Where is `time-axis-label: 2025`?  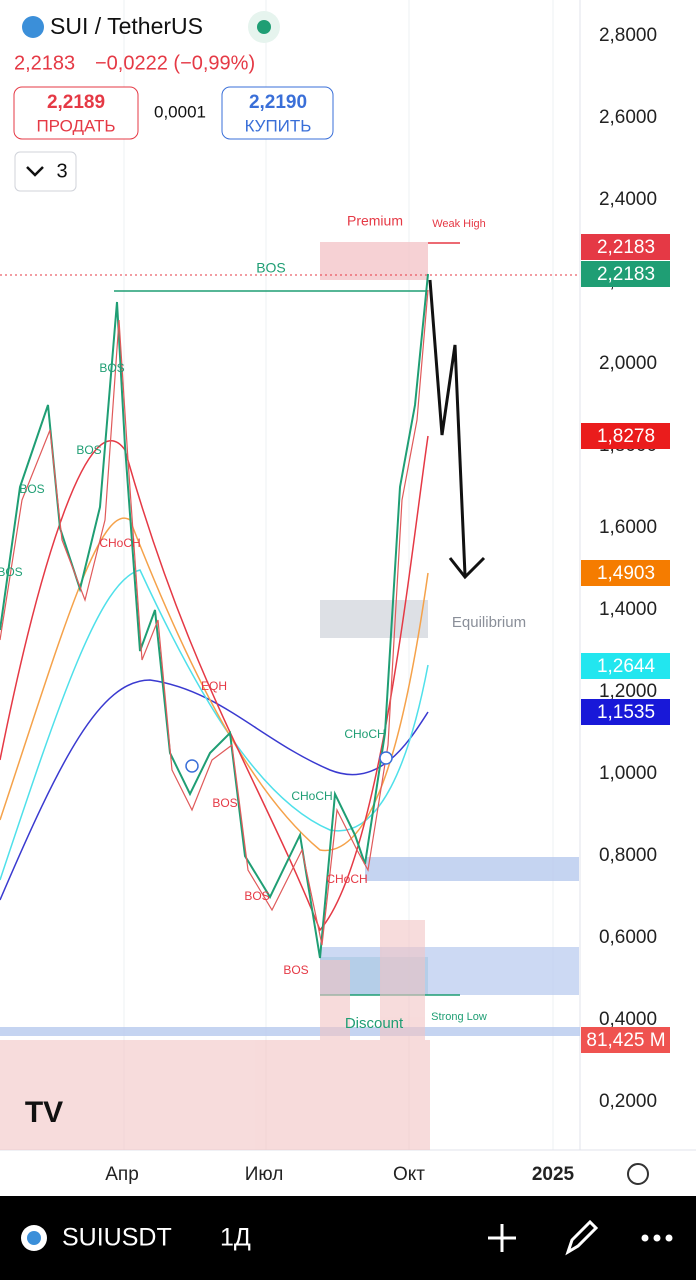 time-axis-label: 2025 is located at coordinates (553, 1174).